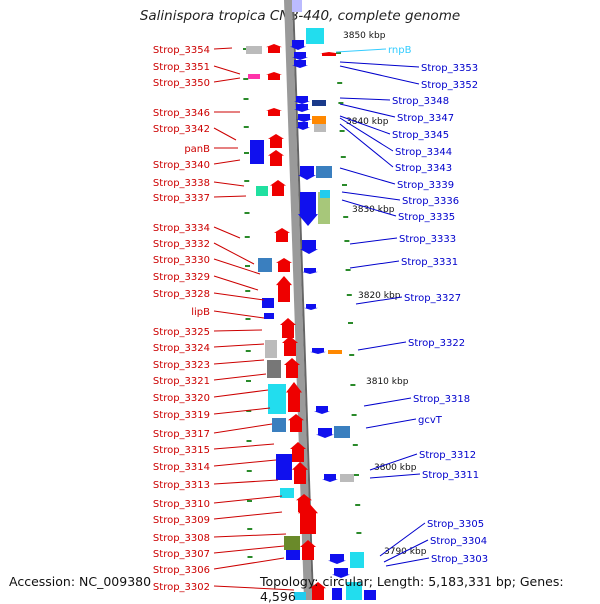 The width and height of the screenshot is (600, 604). What do you see at coordinates (432, 298) in the screenshot?
I see `gene-label-right: Strop_3327` at bounding box center [432, 298].